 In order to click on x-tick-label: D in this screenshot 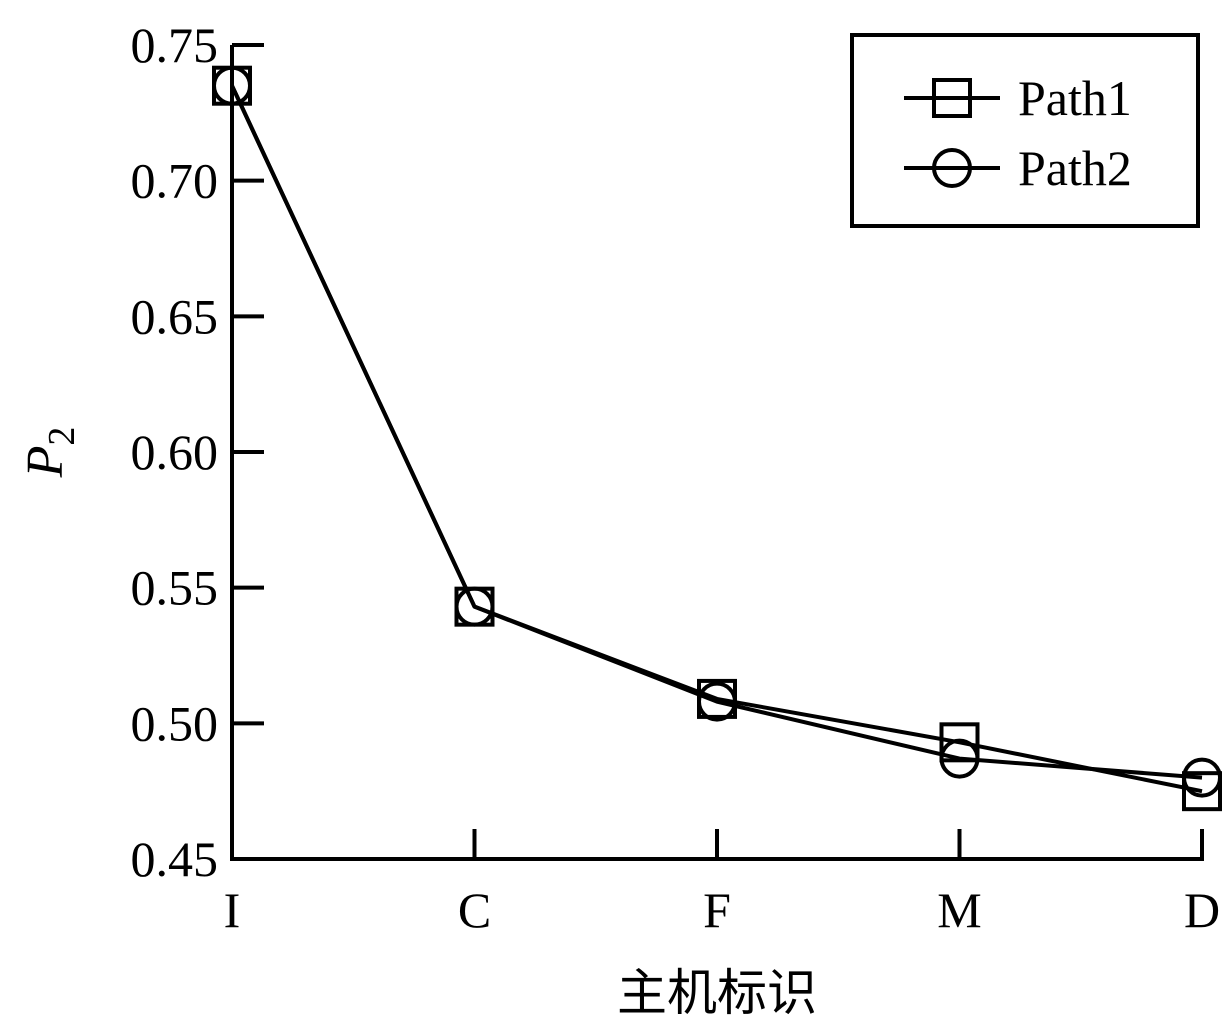, I will do `click(1202, 910)`.